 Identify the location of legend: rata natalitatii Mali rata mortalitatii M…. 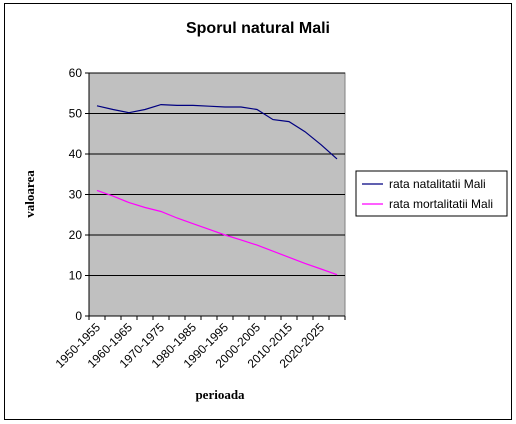
(431, 193).